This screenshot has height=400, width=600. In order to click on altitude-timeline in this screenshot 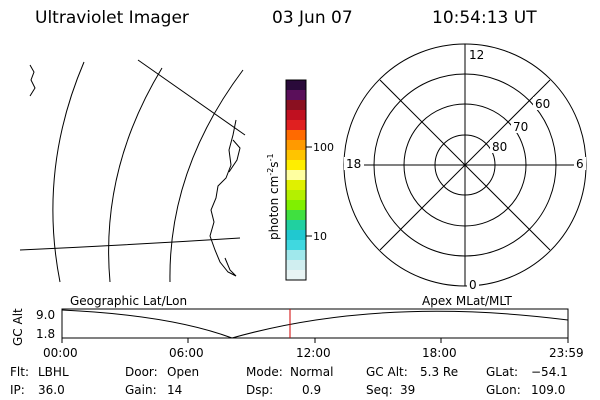, I will do `click(315, 325)`.